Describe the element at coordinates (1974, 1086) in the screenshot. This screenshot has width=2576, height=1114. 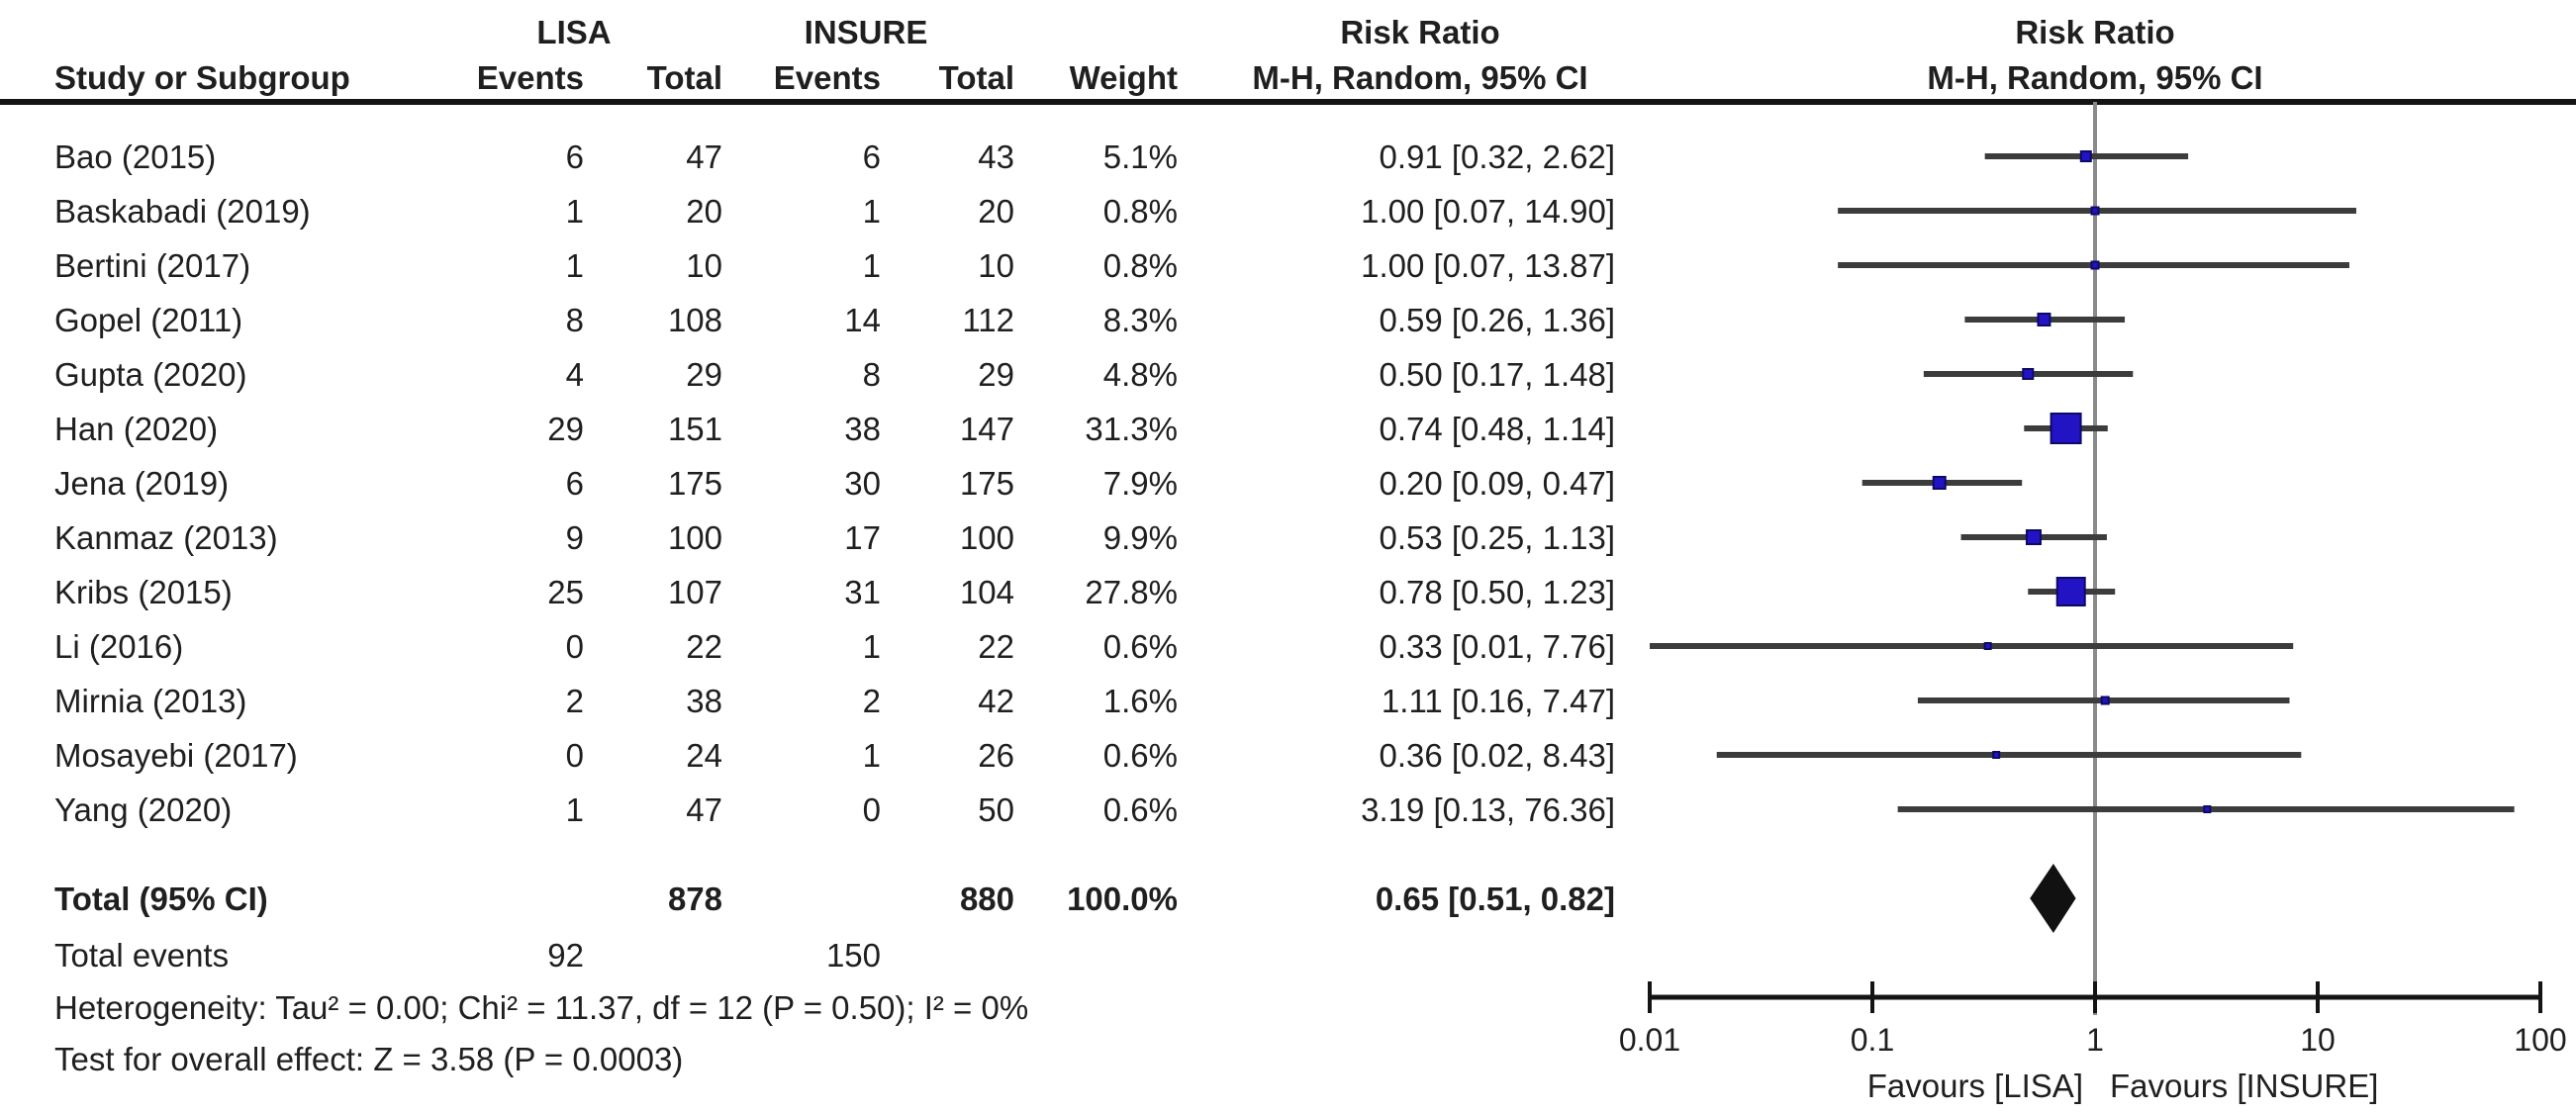
I see `favours-left-label: Favours [LISA]` at that location.